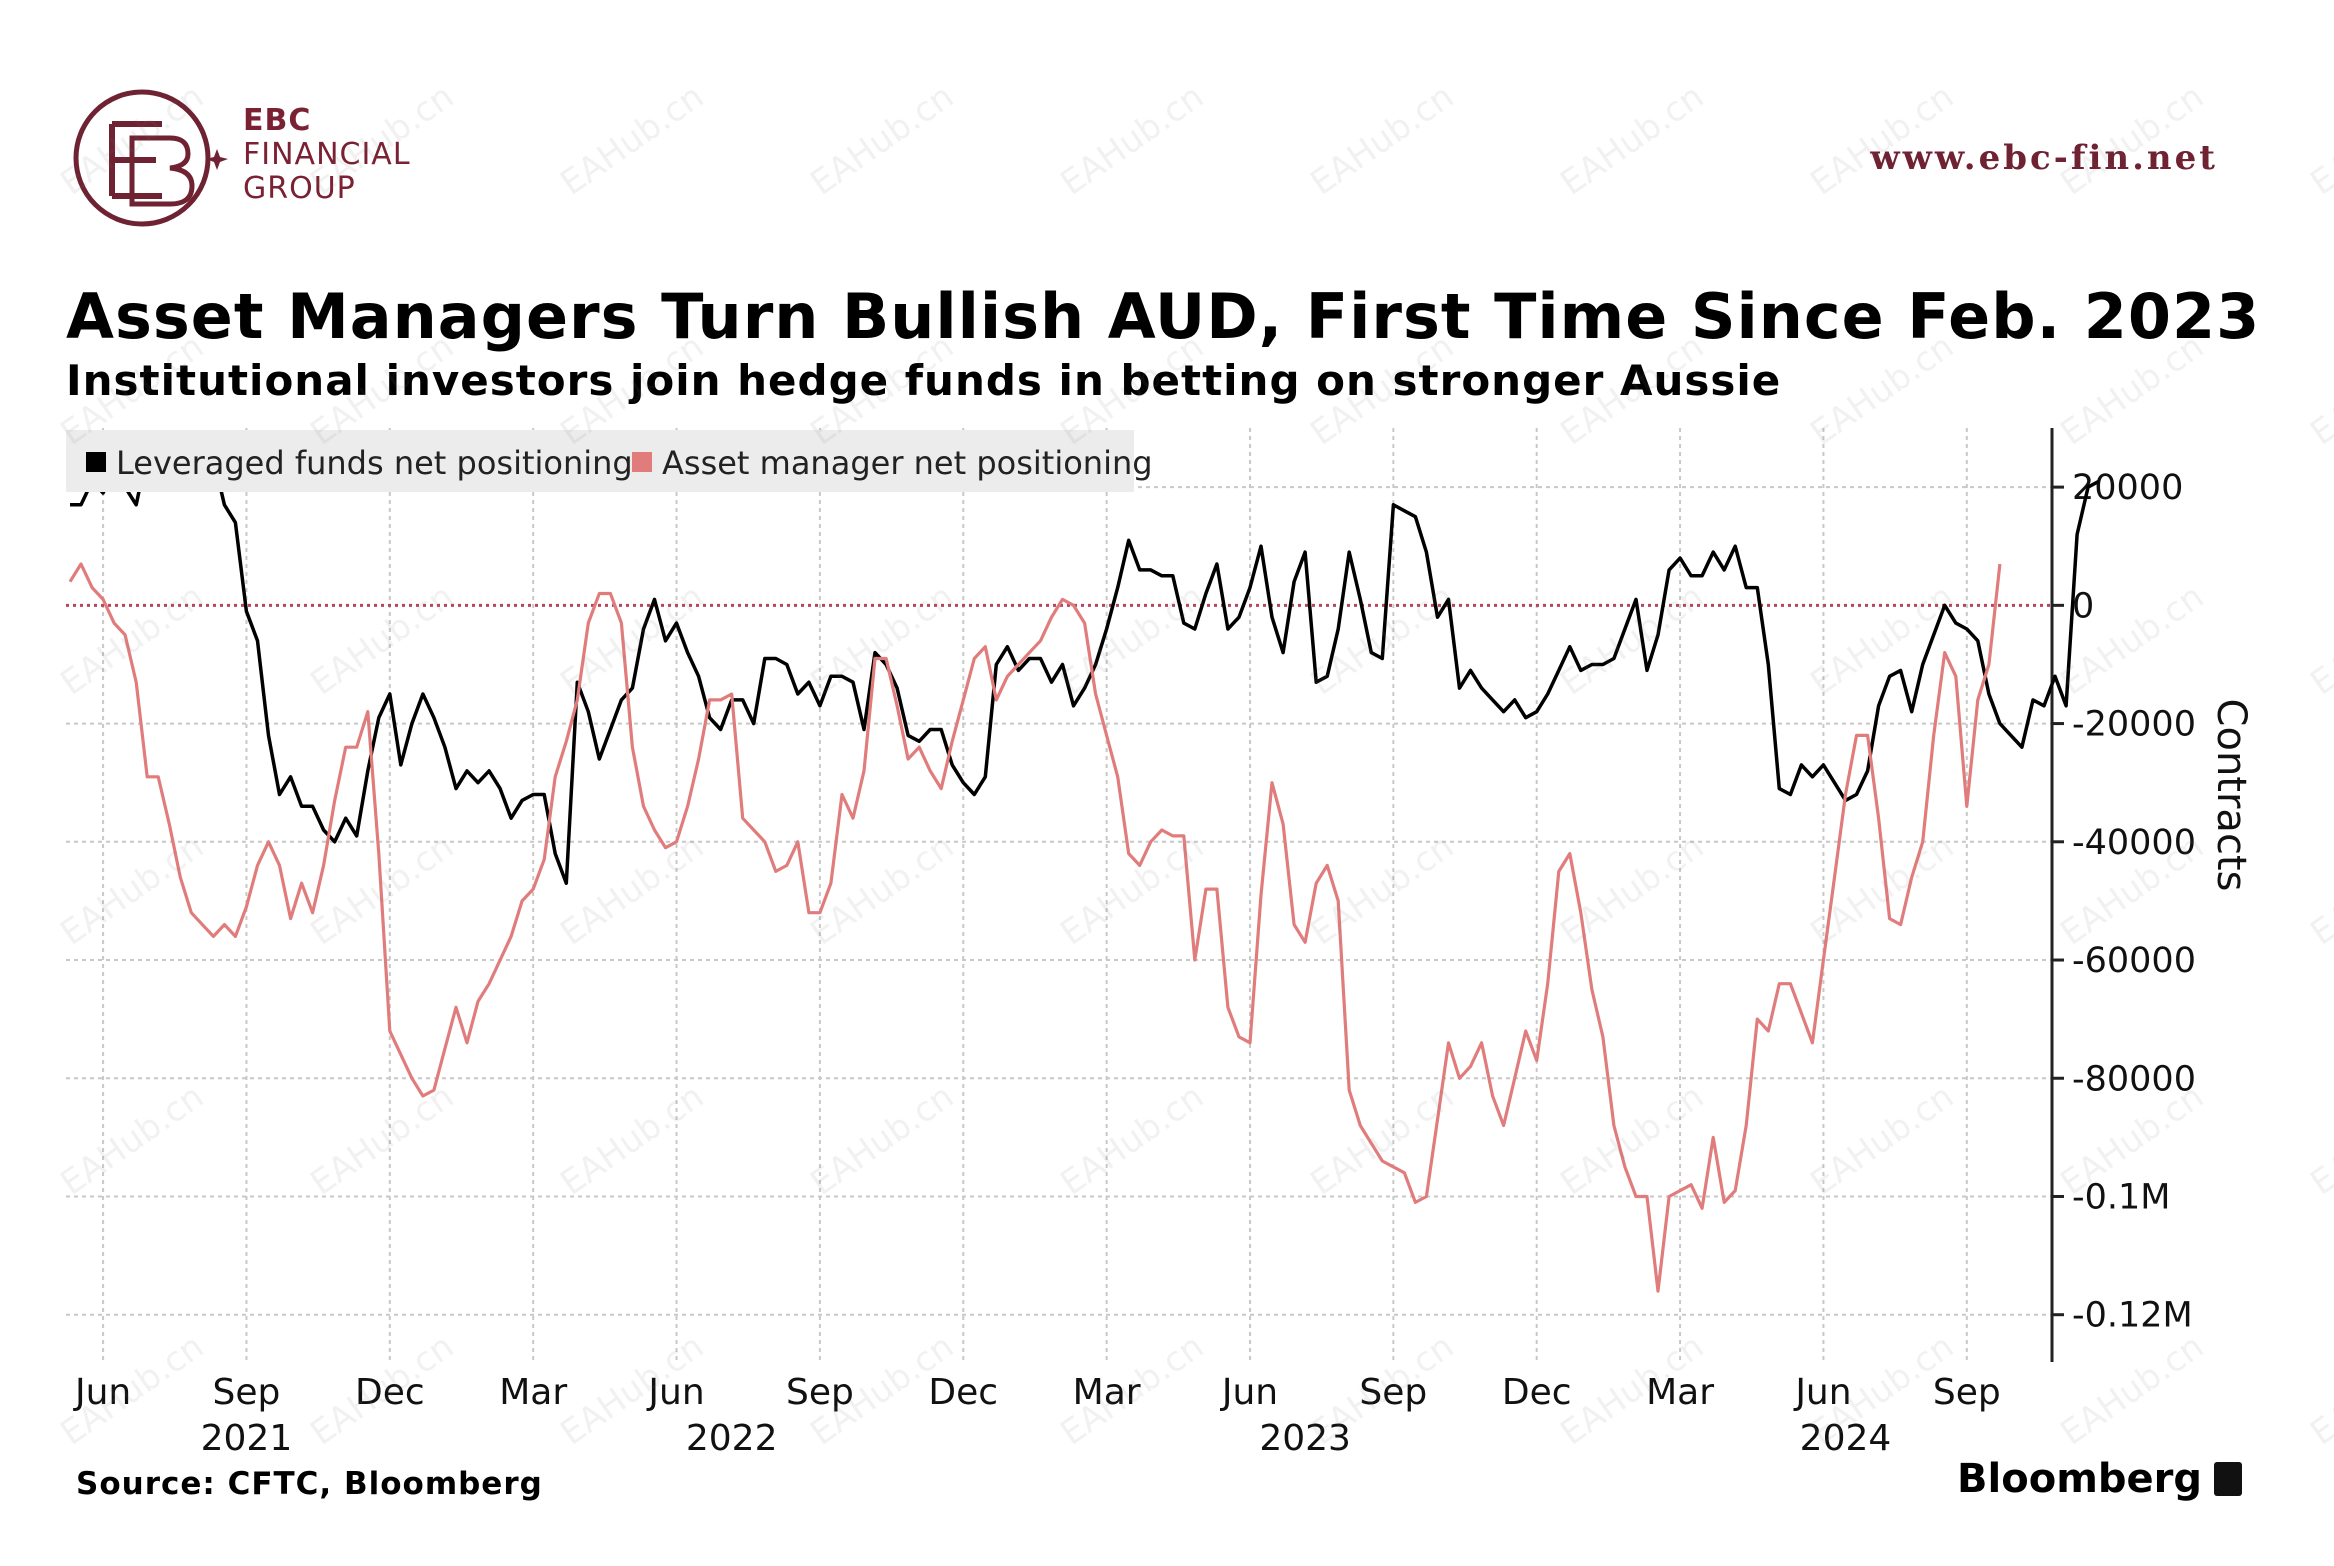 Image resolution: width=2334 pixels, height=1566 pixels. I want to click on x-year-label: 2022, so click(732, 1438).